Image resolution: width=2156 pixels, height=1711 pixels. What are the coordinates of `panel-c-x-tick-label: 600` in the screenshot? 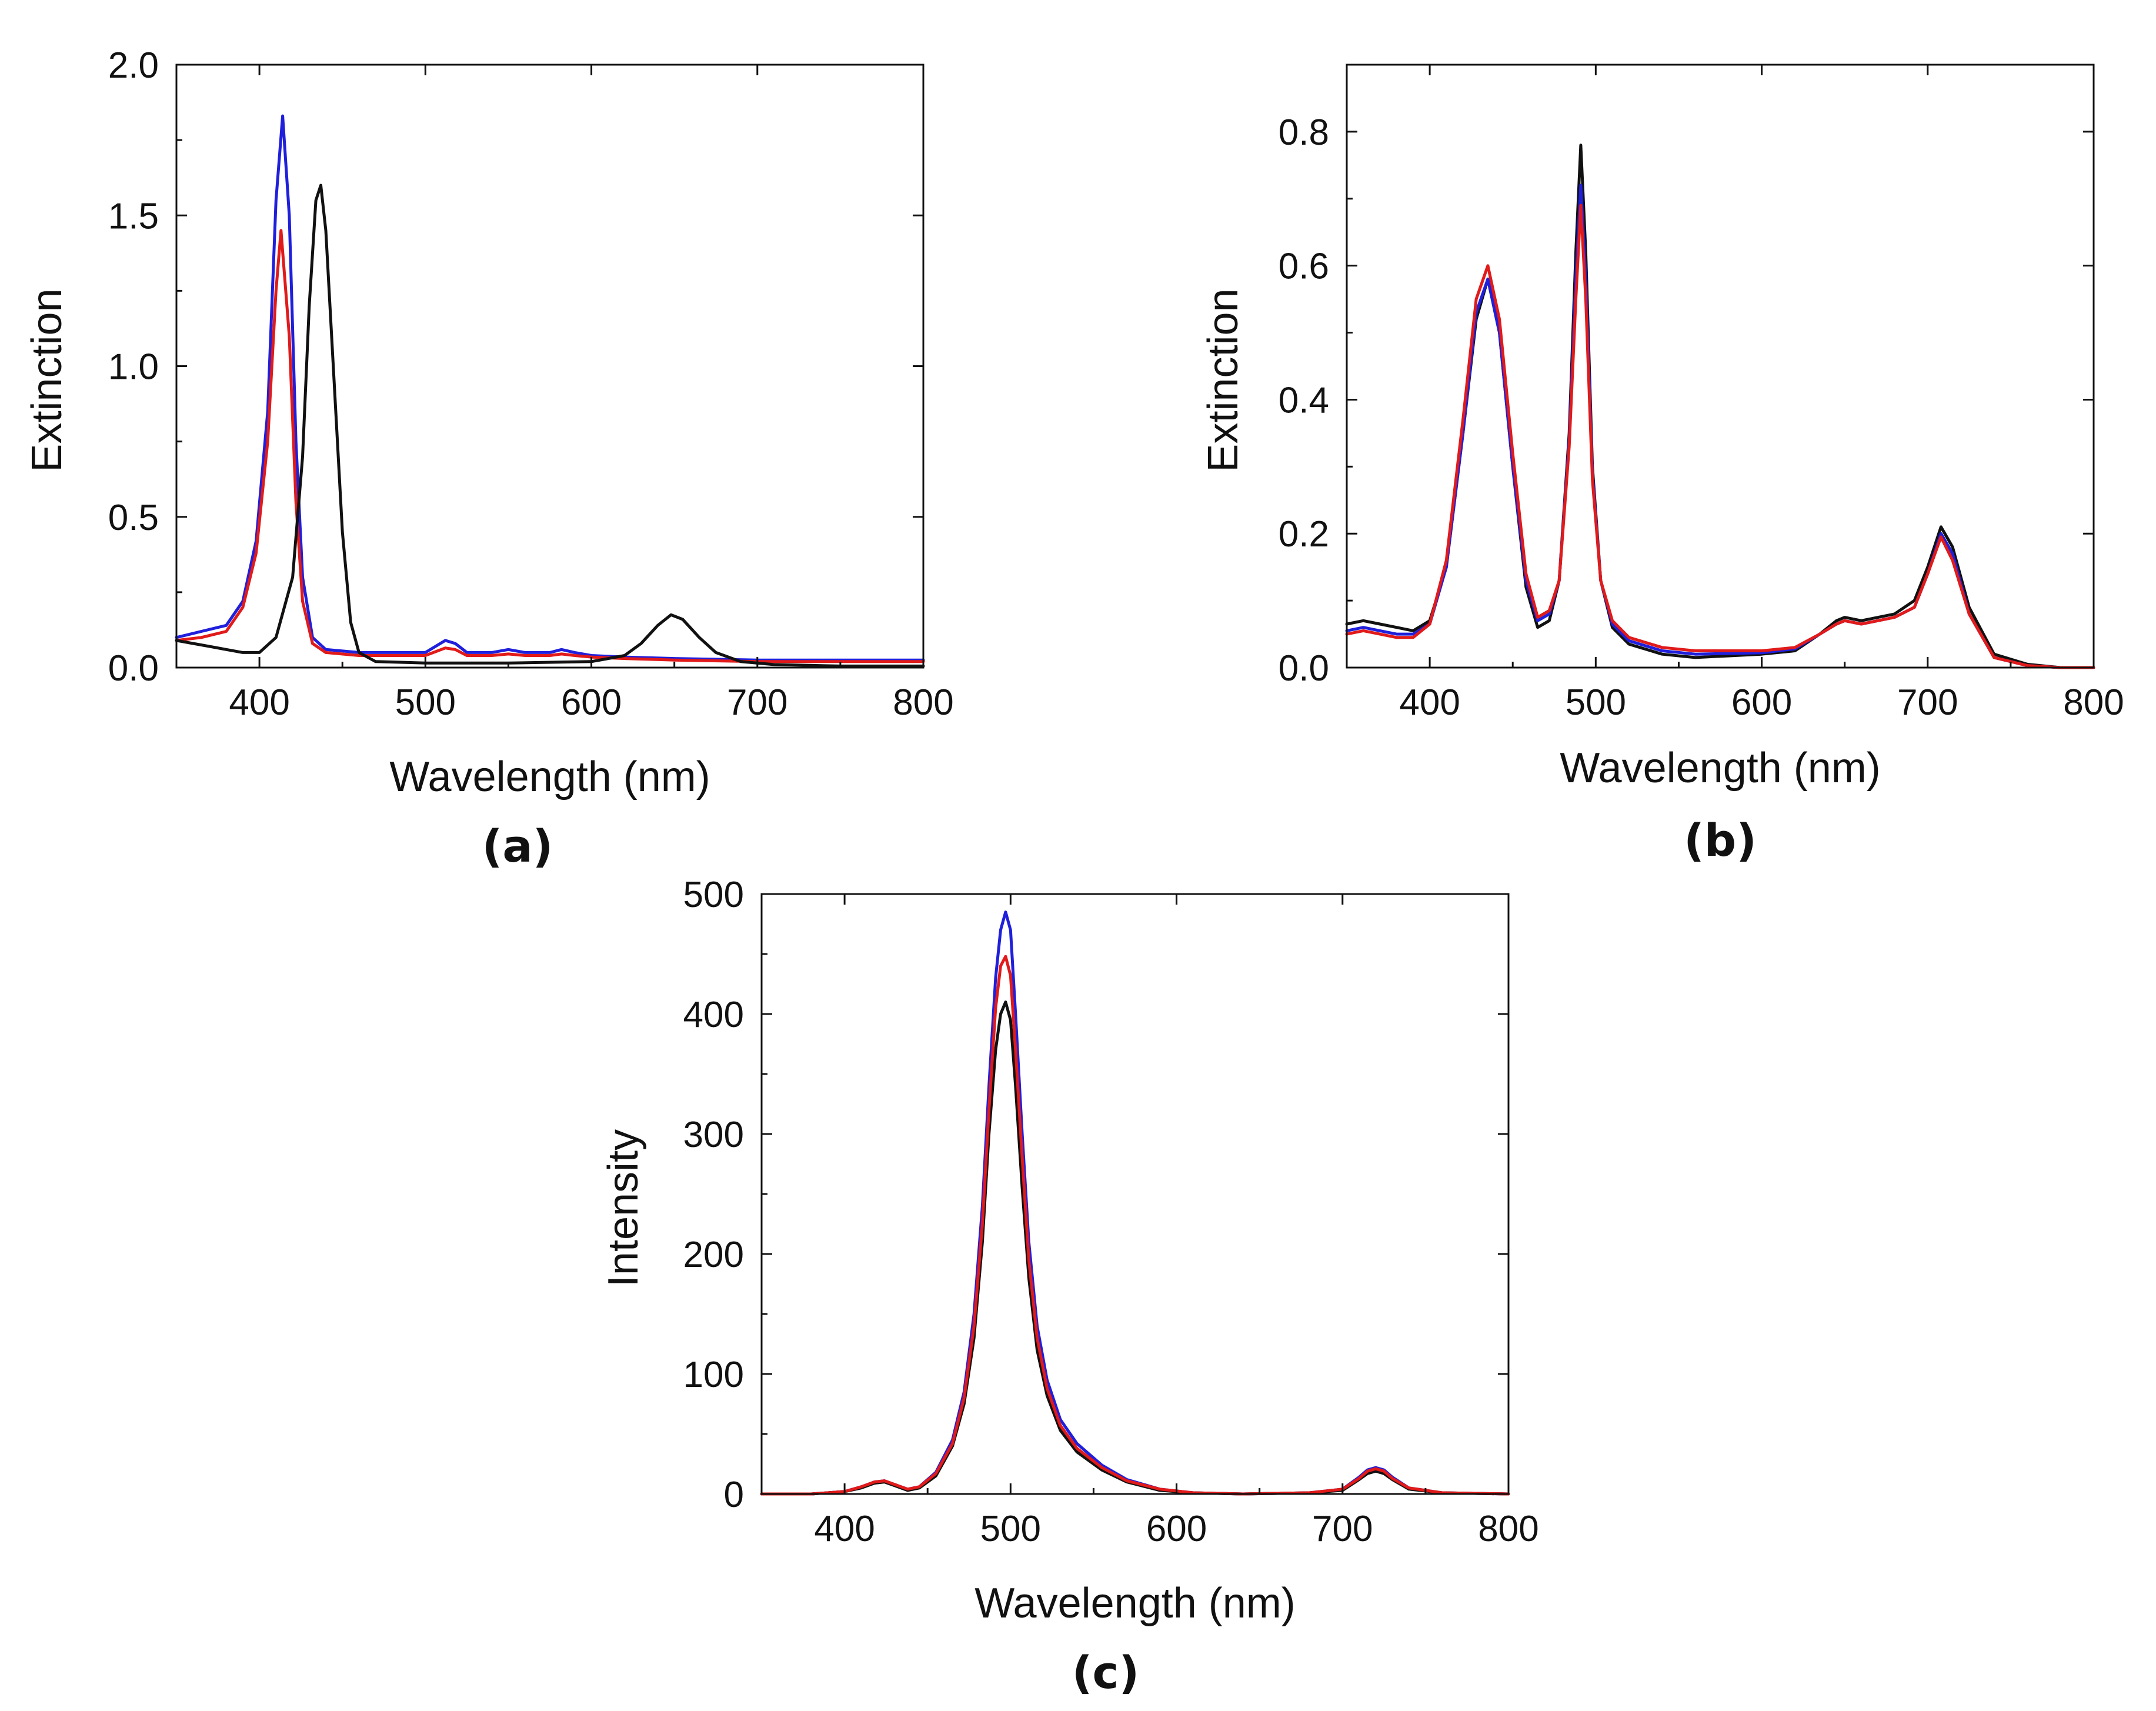 It's located at (1176, 1529).